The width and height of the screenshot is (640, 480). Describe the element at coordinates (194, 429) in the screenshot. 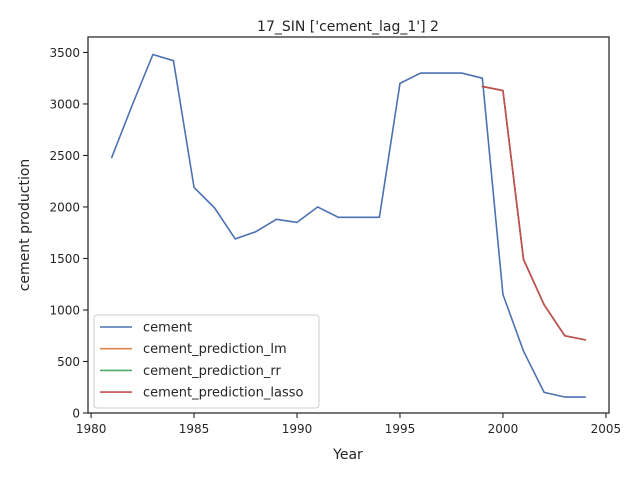

I see `x-tick-label: 1985` at that location.